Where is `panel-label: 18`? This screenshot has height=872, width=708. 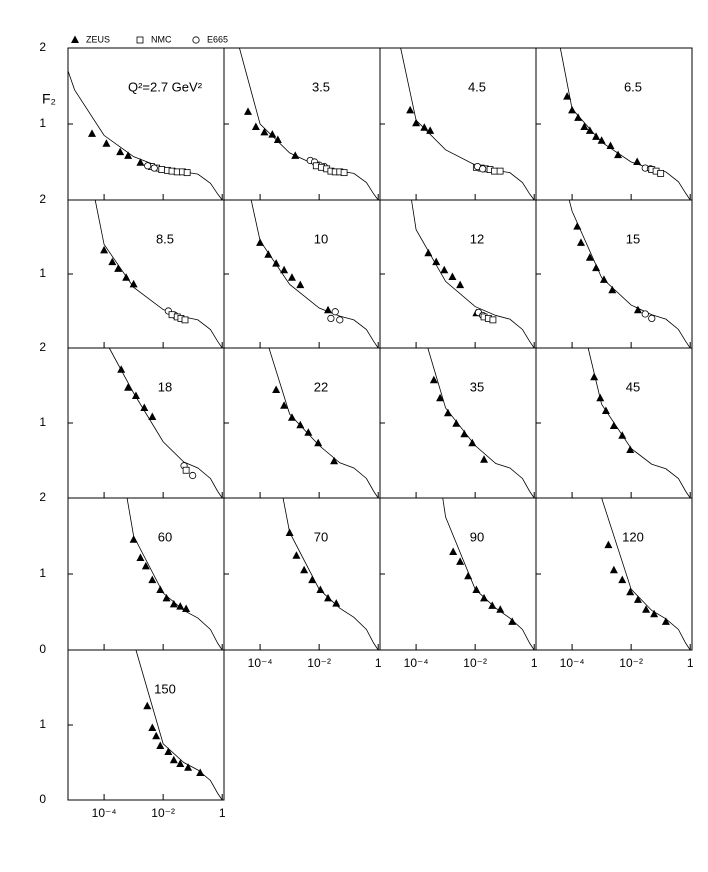
panel-label: 18 is located at coordinates (165, 386).